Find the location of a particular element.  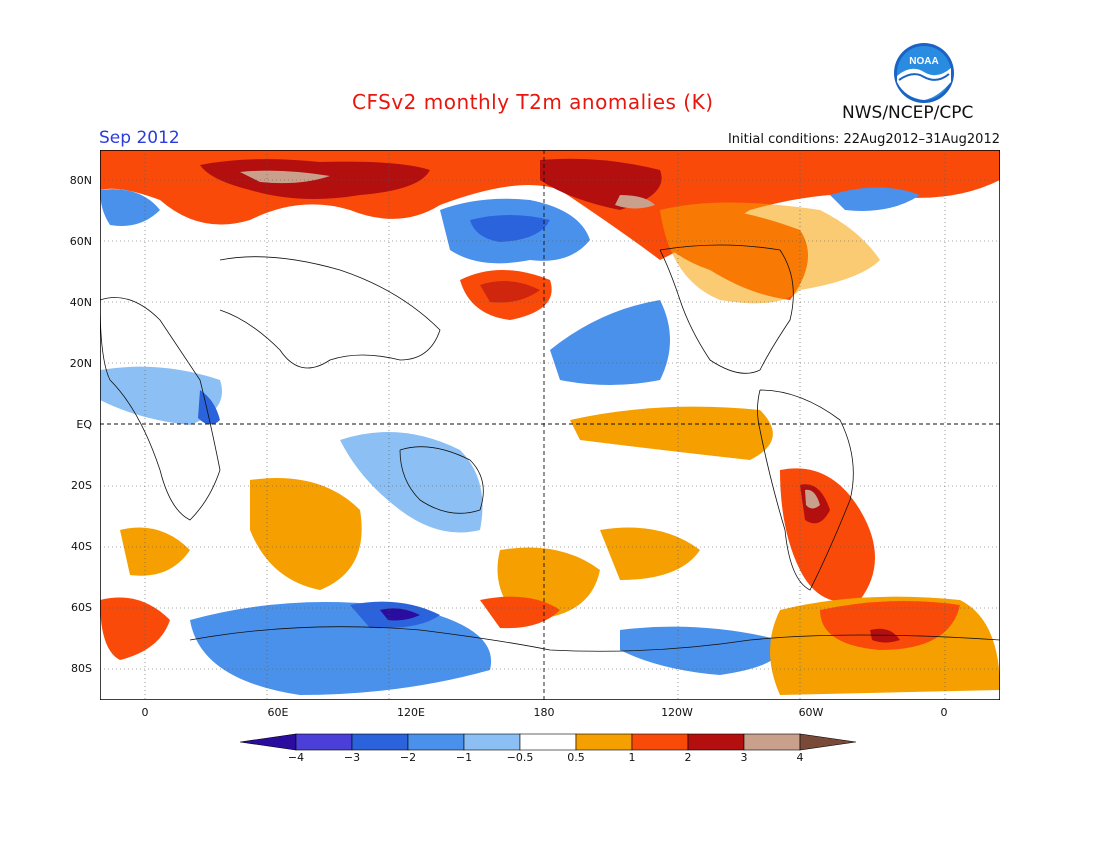

pacific-cold is located at coordinates (610, 342).